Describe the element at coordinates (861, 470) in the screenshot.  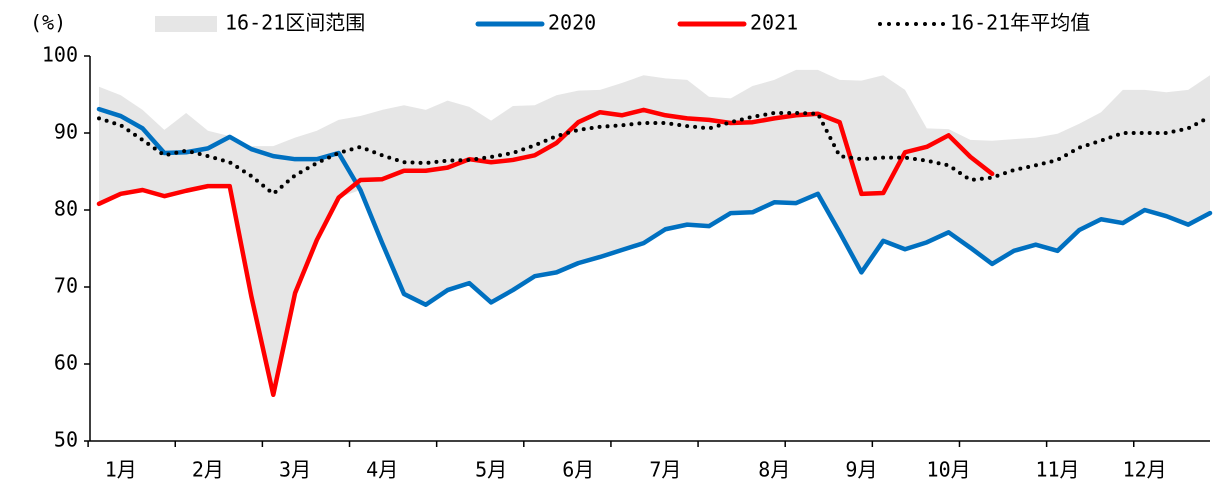
I see `x-tick-label: 9月` at that location.